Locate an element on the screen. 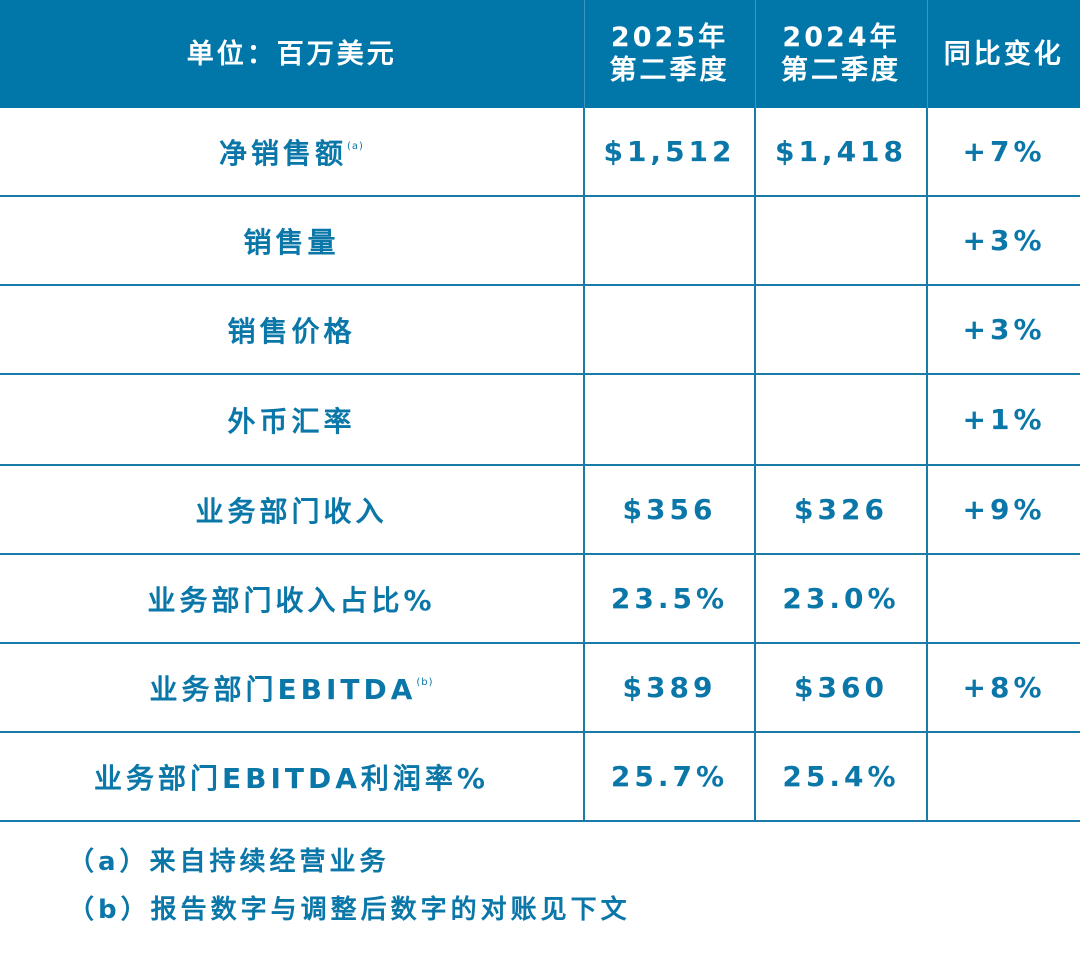  row-label: 销售量 is located at coordinates (292, 241).